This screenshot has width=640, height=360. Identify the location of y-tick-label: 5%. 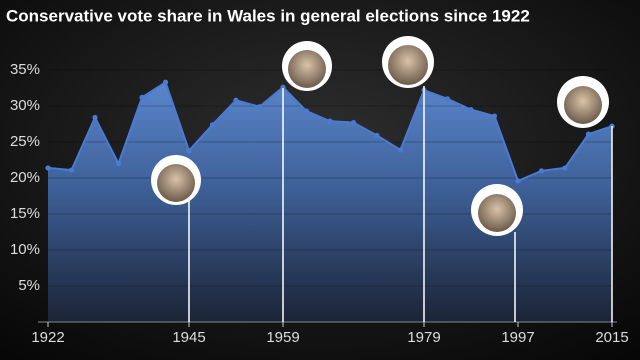
(29, 285).